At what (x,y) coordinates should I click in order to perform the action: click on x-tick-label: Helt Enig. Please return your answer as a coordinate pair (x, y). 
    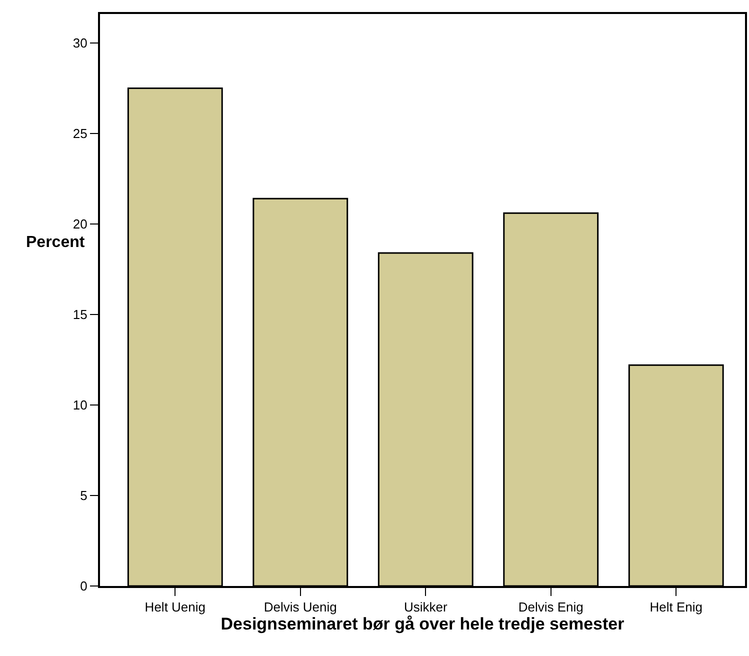
    Looking at the image, I should click on (676, 607).